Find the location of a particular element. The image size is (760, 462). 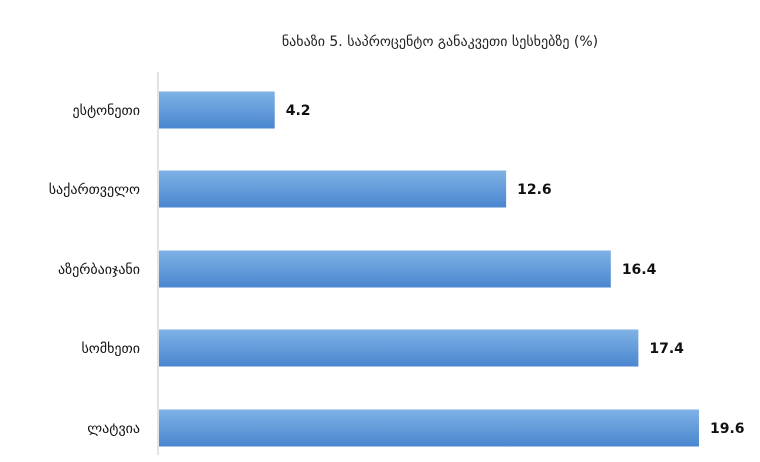

value-label-4: 17.4 is located at coordinates (666, 349).